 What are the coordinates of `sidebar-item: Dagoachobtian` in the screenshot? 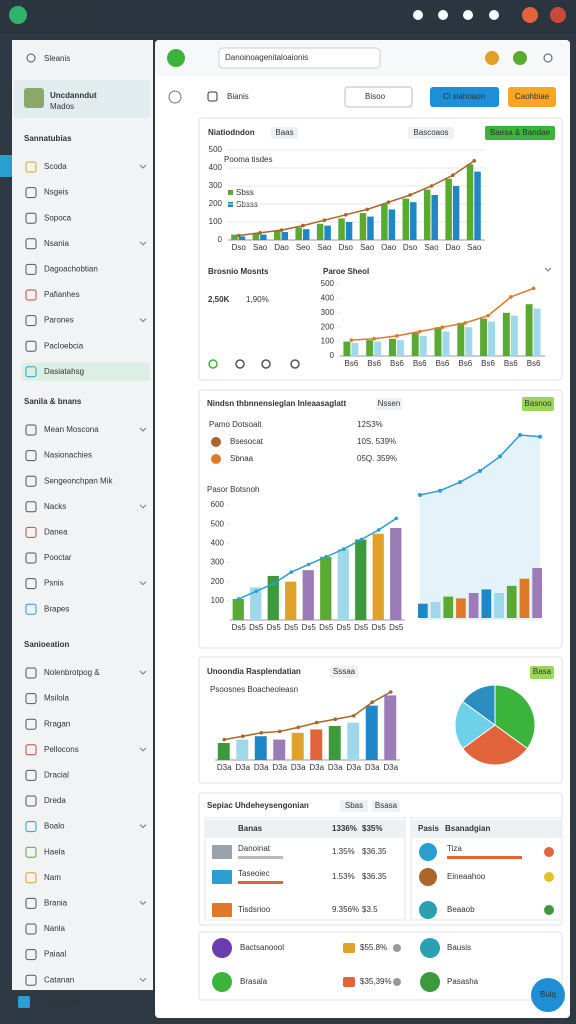 It's located at (71, 269).